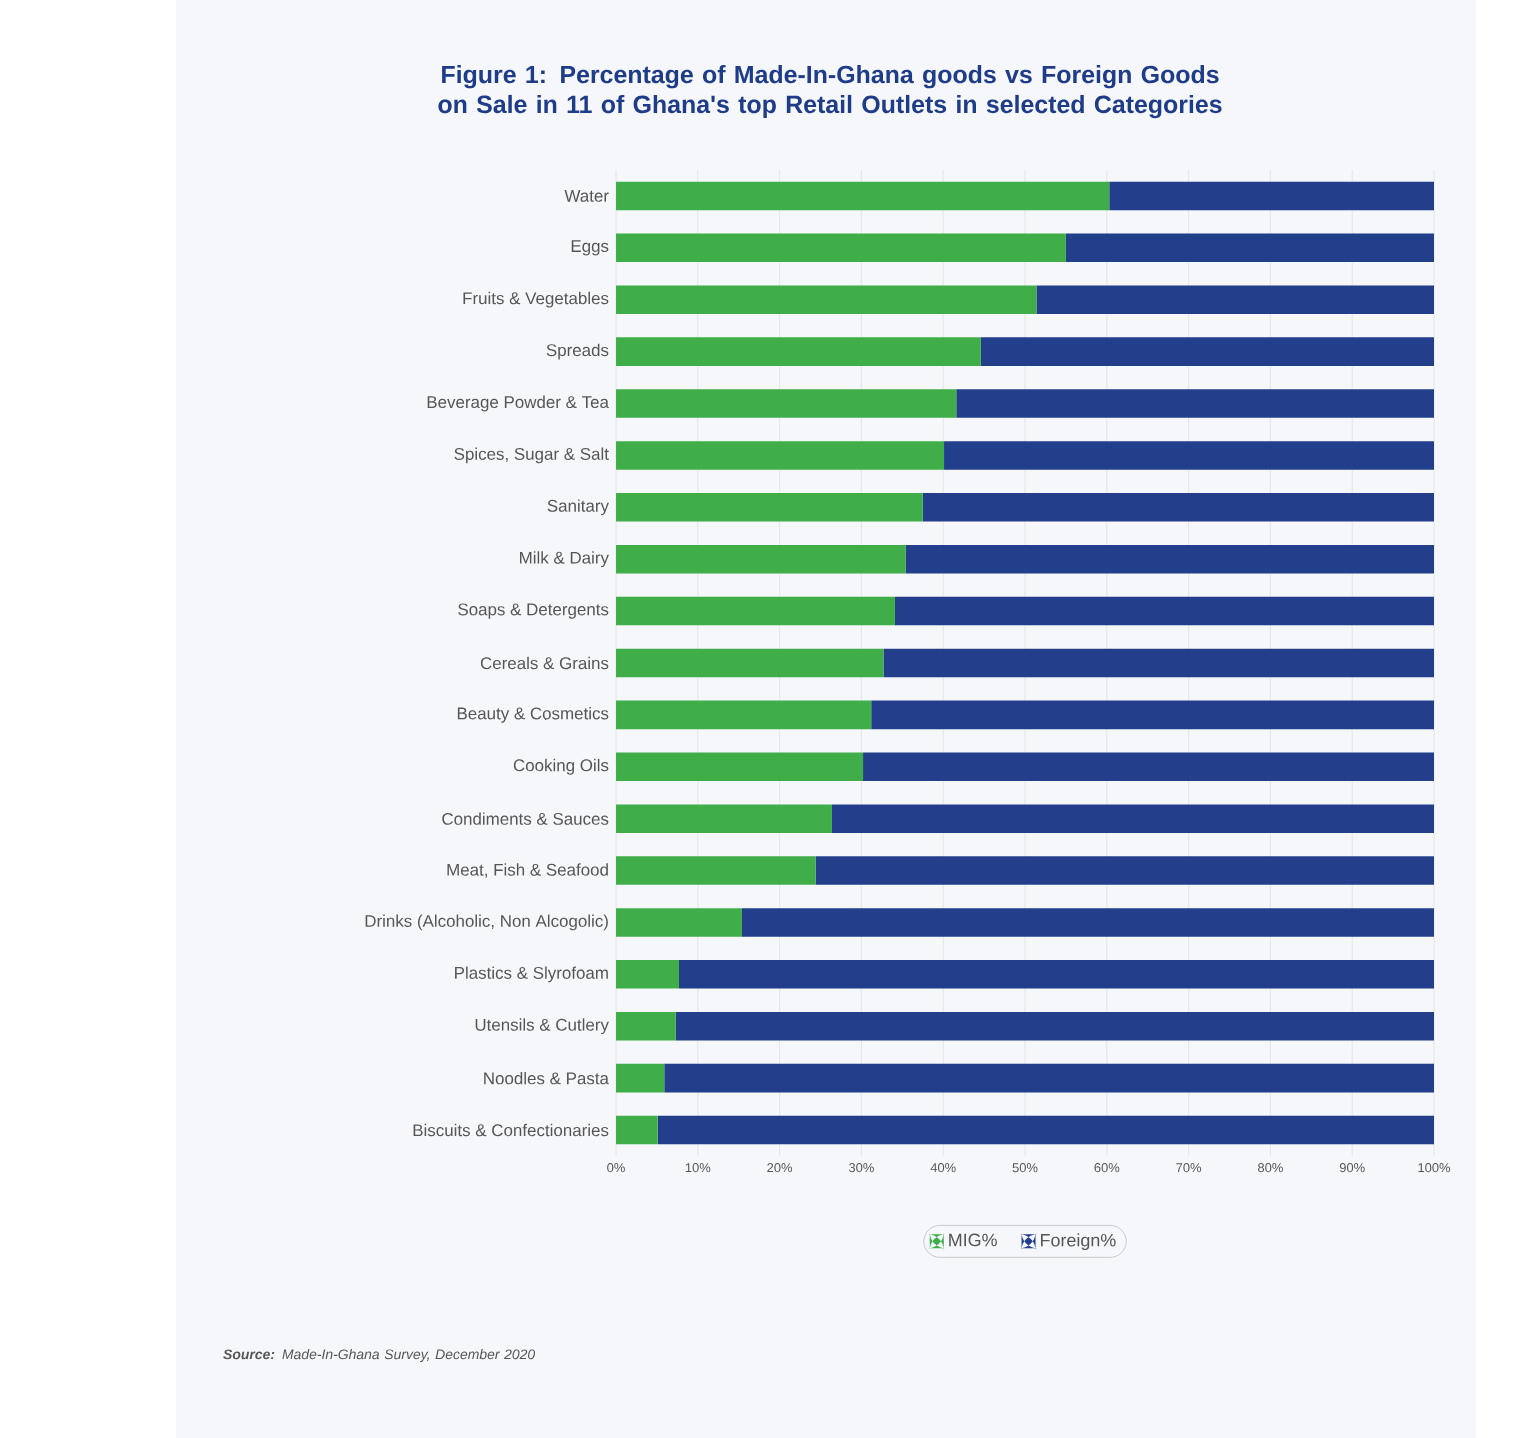 This screenshot has height=1438, width=1540. Describe the element at coordinates (561, 766) in the screenshot. I see `y-tick-label: Cooking Oils` at that location.